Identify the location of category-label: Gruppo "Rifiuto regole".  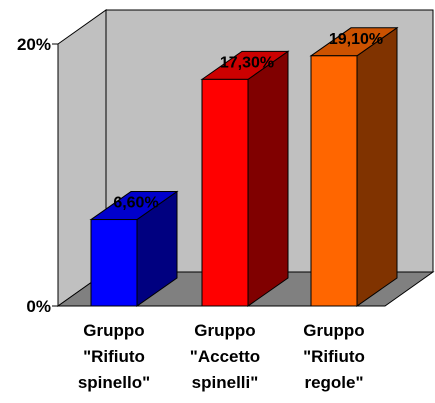
(334, 356).